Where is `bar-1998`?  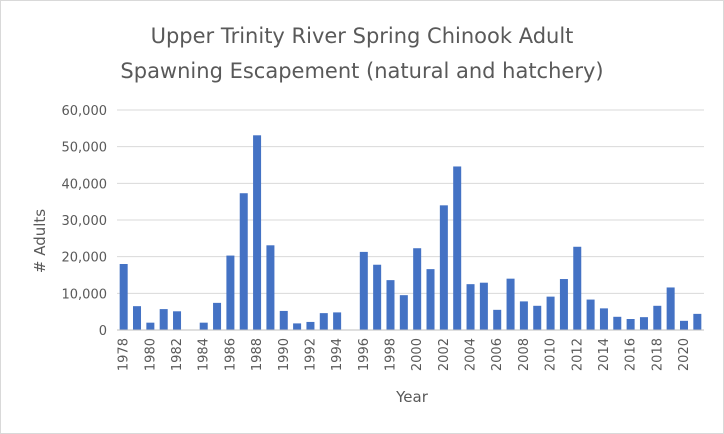
bar-1998 is located at coordinates (390, 305).